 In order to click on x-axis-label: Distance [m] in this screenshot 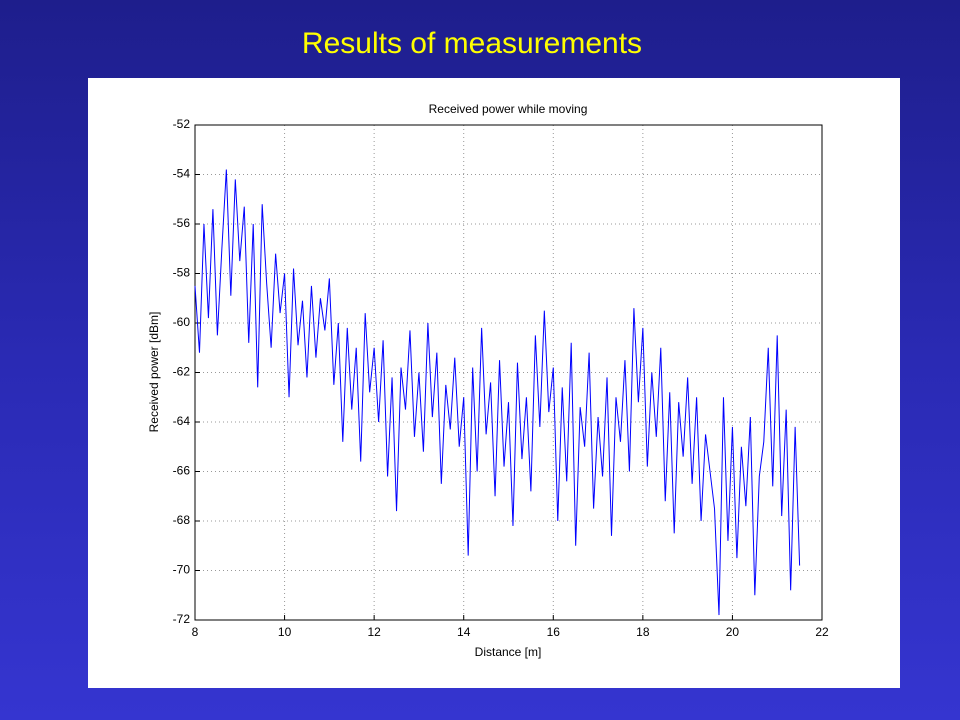, I will do `click(508, 652)`.